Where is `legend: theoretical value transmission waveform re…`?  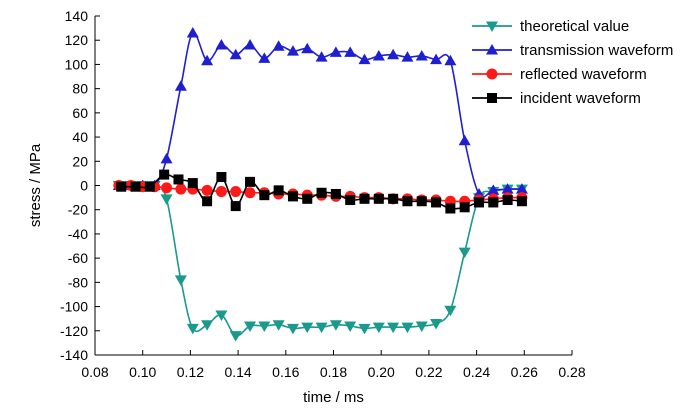
legend: theoretical value transmission waveform re… is located at coordinates (572, 62).